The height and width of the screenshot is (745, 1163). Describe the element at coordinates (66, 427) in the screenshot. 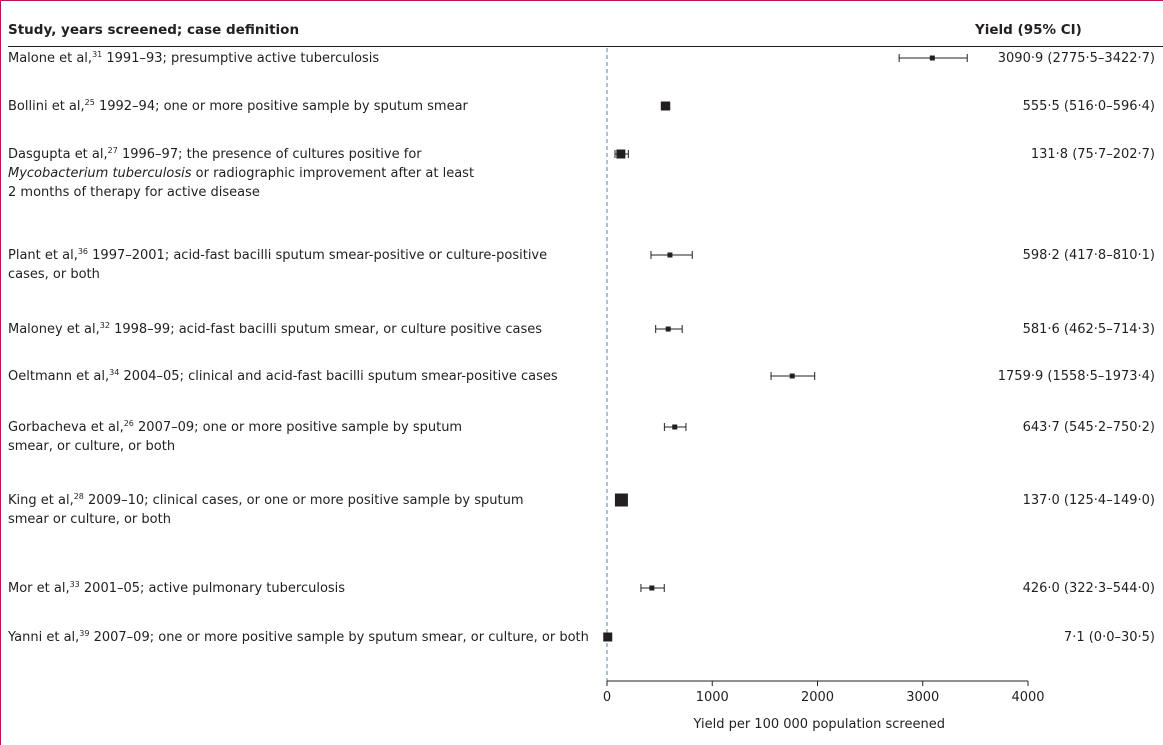

I see `study-author: Gorbacheva et al,` at that location.